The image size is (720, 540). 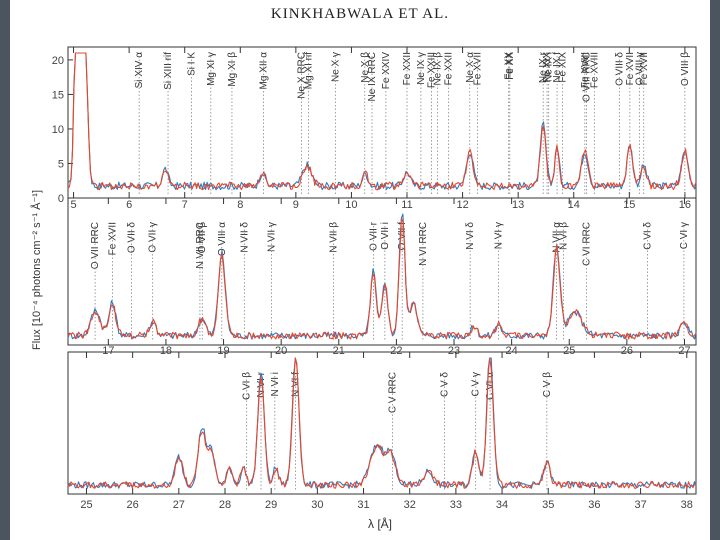 What do you see at coordinates (301, 75) in the screenshot?
I see `line-id-label: Ne X RRC` at bounding box center [301, 75].